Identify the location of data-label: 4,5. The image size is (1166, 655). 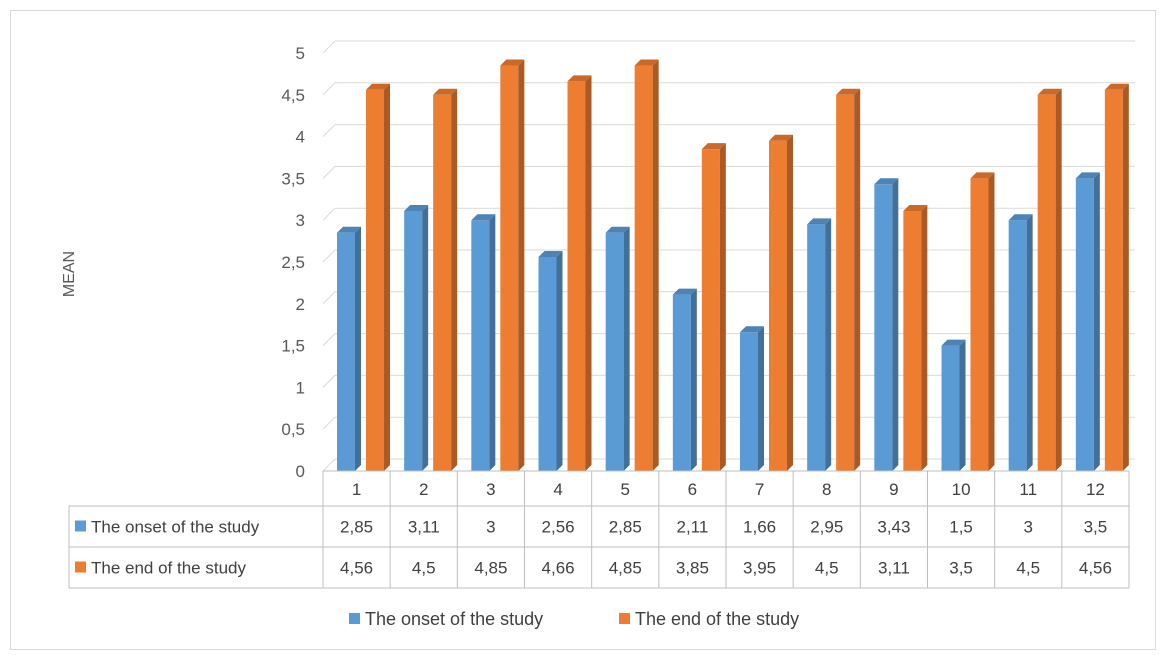
(1028, 568).